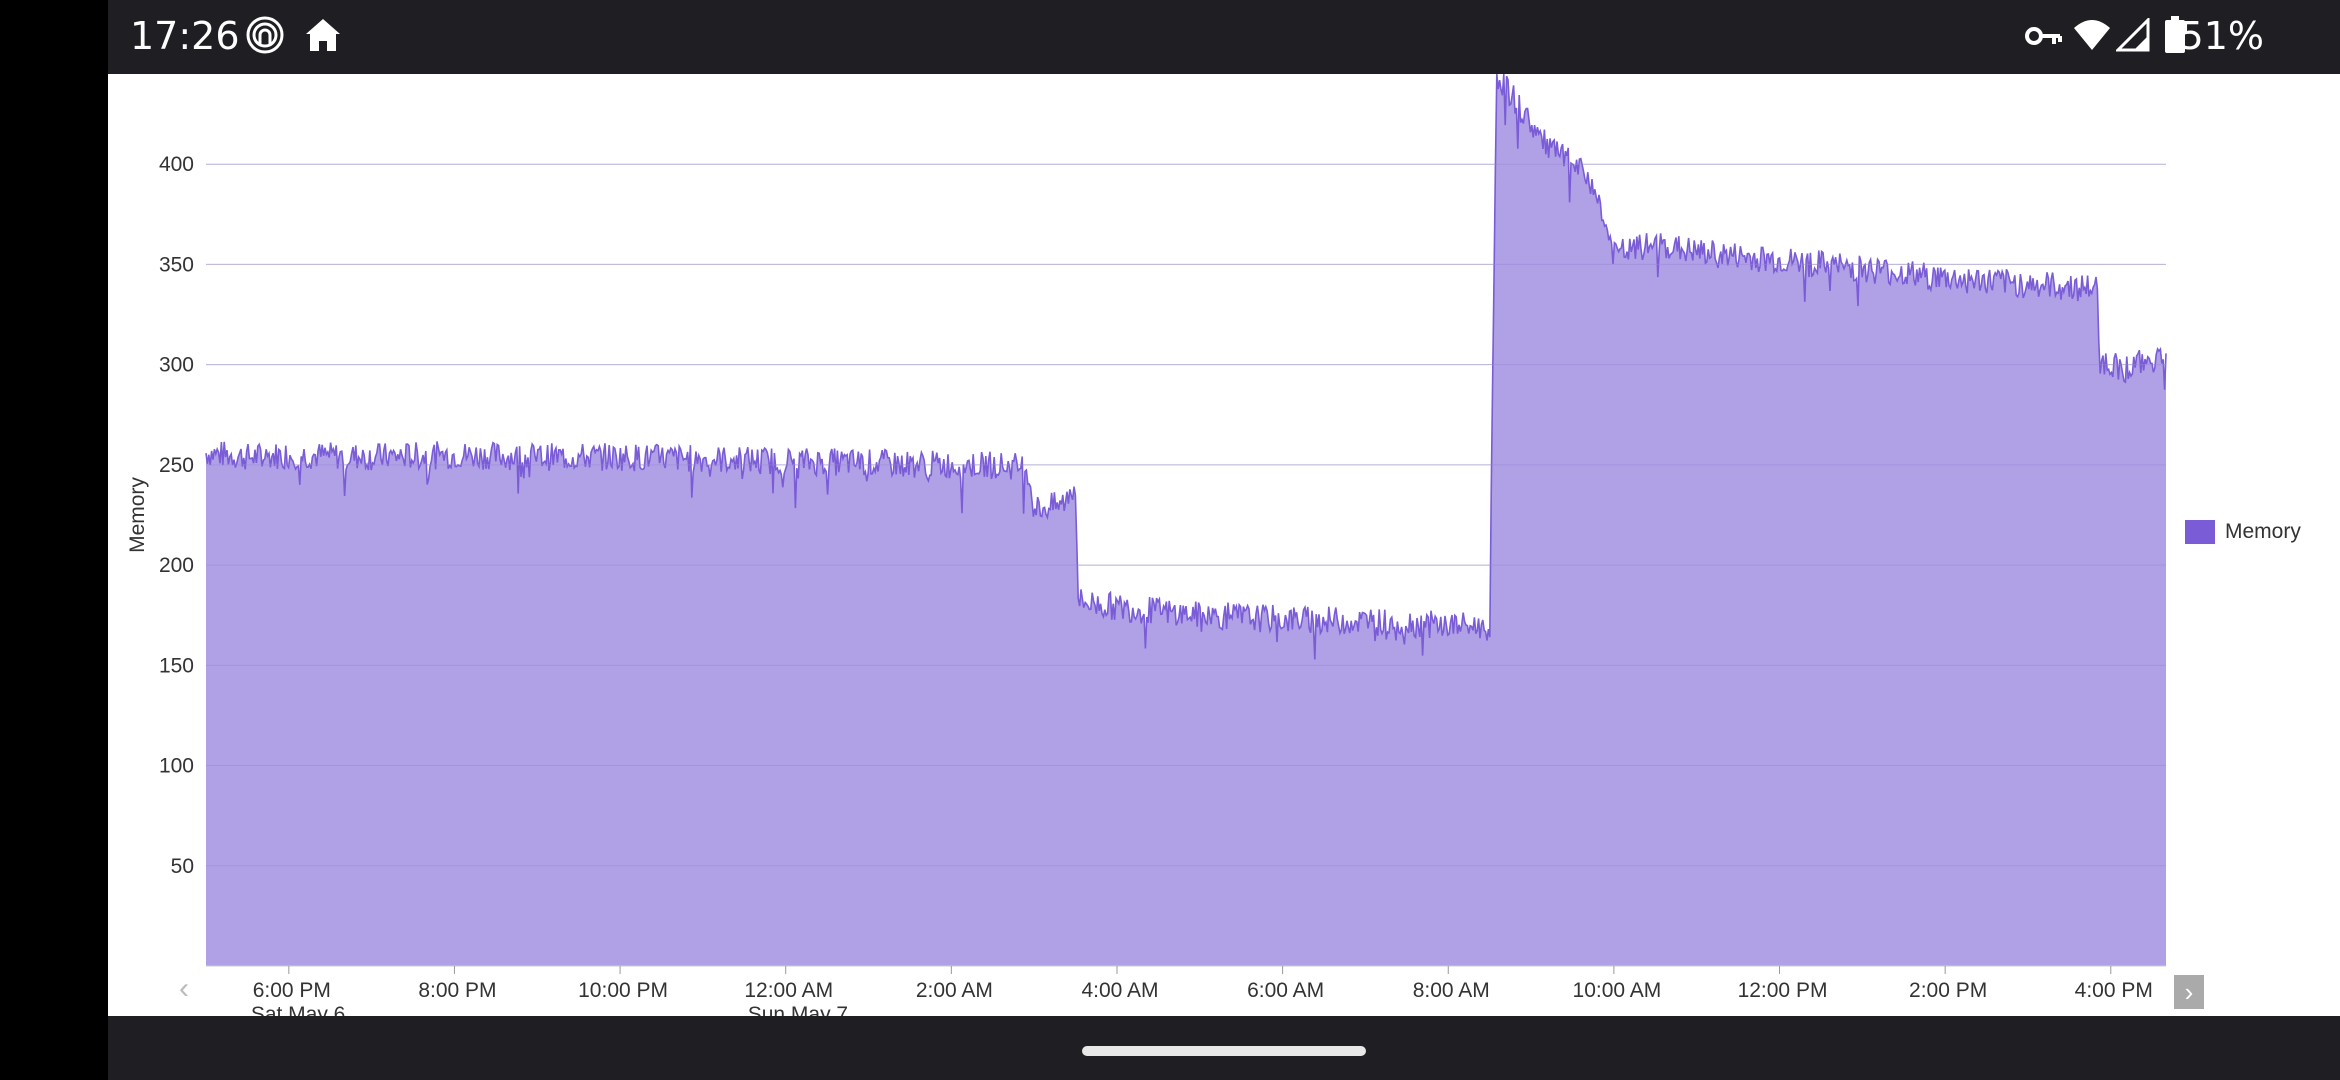 The image size is (2340, 1080). I want to click on y-tick-label: 100, so click(176, 766).